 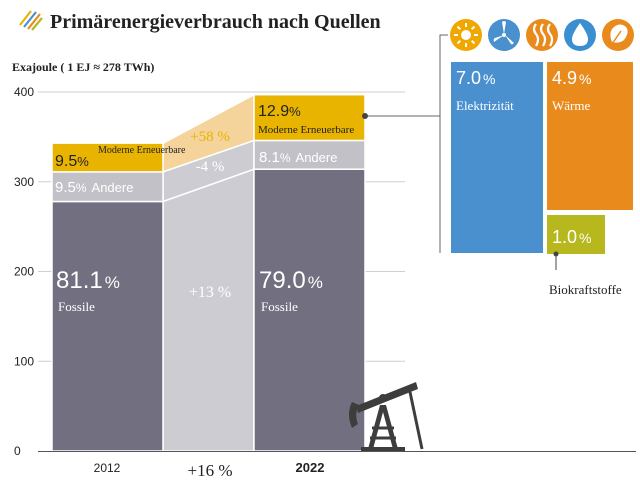 I want to click on tile-heat, so click(x=590, y=136).